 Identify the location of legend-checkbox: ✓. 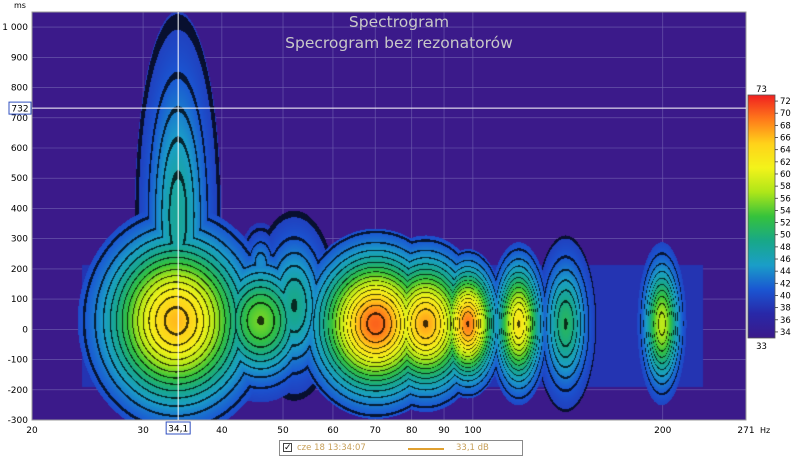
(287, 448).